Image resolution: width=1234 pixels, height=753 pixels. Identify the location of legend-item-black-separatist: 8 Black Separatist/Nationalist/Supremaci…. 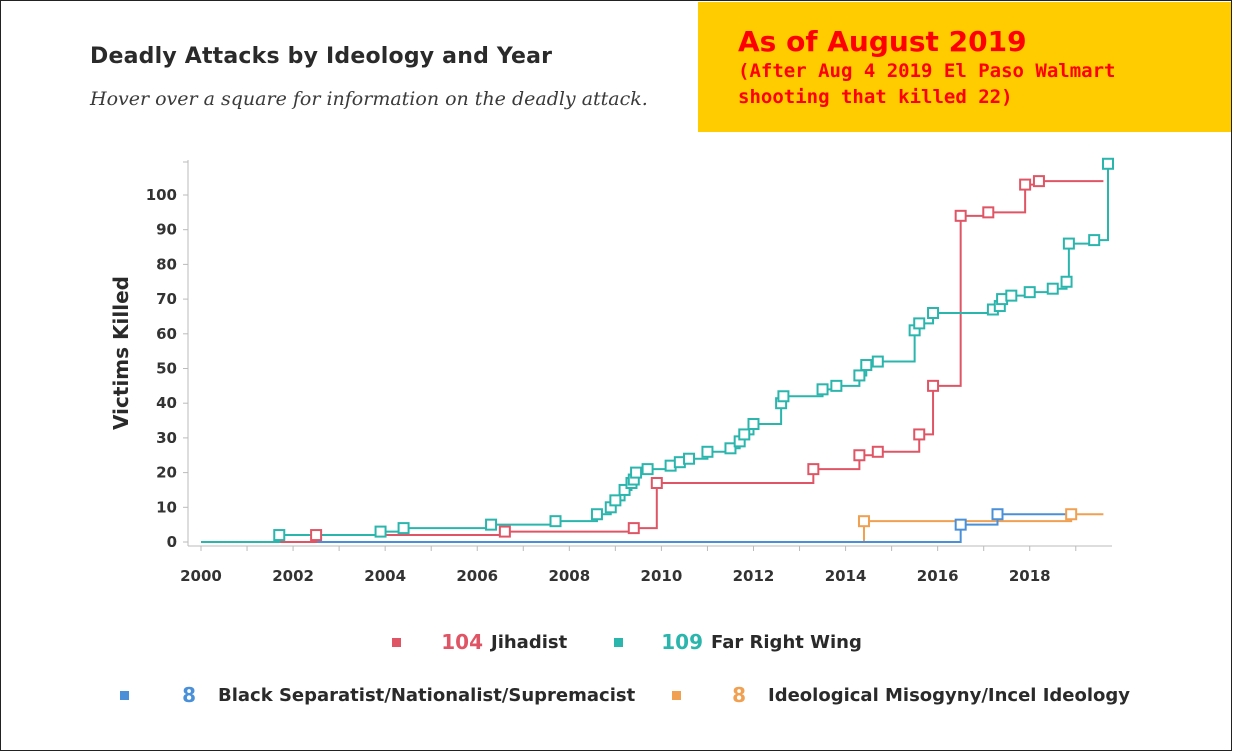
(377, 695).